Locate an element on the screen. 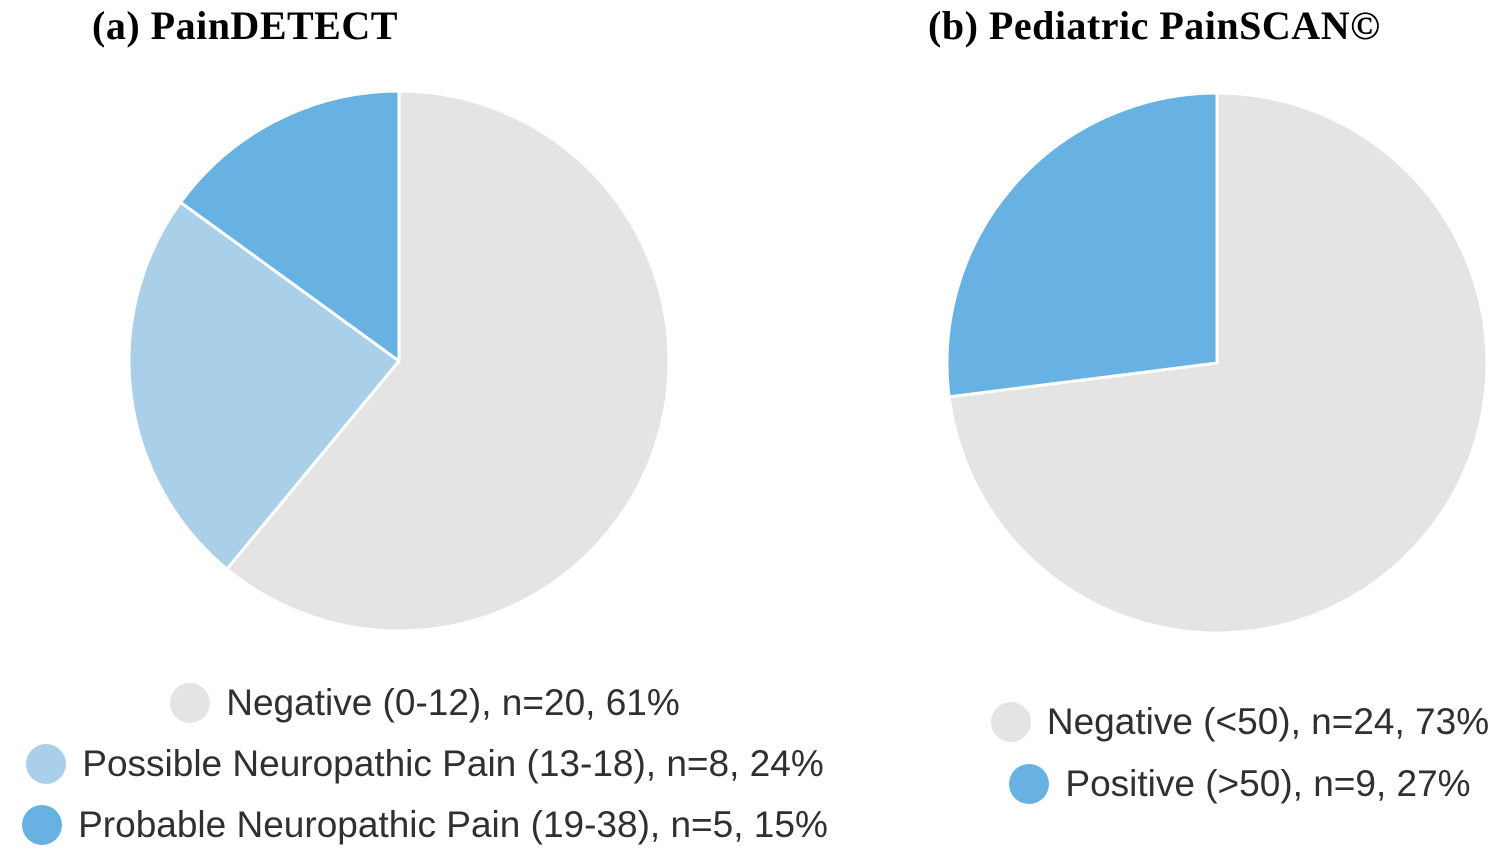 The image size is (1500, 862). legend-item: Negative (<50), n=24, 73% is located at coordinates (1240, 722).